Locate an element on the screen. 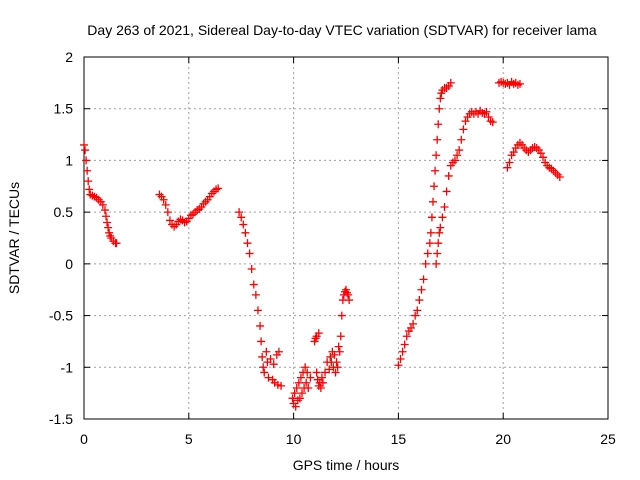  series-arc9 is located at coordinates (509, 83).